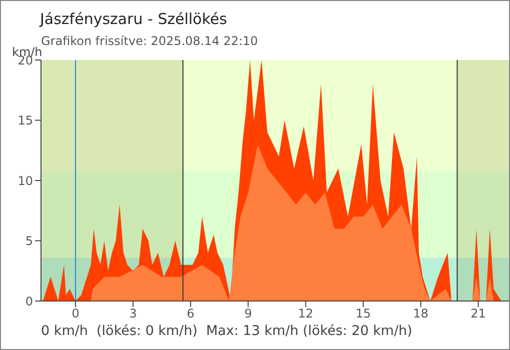 The image size is (510, 350). Describe the element at coordinates (226, 331) in the screenshot. I see `text: 0 km/h (lökés: 0 km/h) Max: 13 km/h (lökés: 20 km/h)` at that location.